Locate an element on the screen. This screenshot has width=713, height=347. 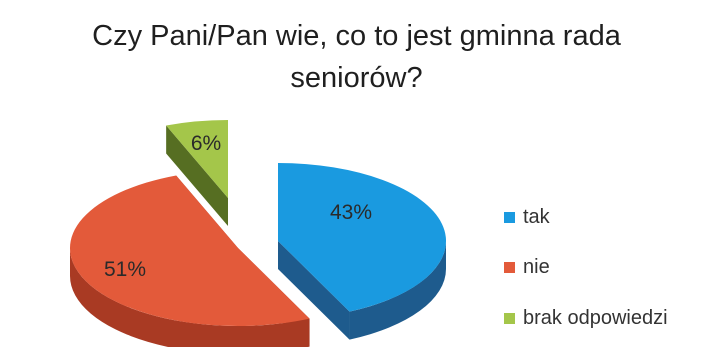
legend-item-brak-odpowiedzi: brak odpowiedzi is located at coordinates (586, 318).